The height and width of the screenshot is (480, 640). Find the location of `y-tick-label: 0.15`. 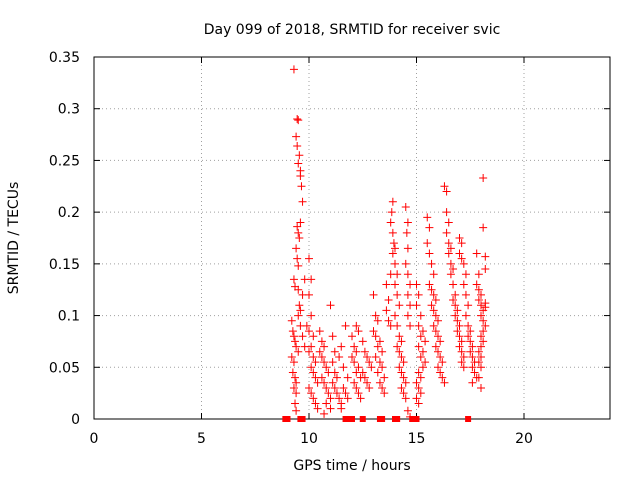

y-tick-label: 0.15 is located at coordinates (64, 265).